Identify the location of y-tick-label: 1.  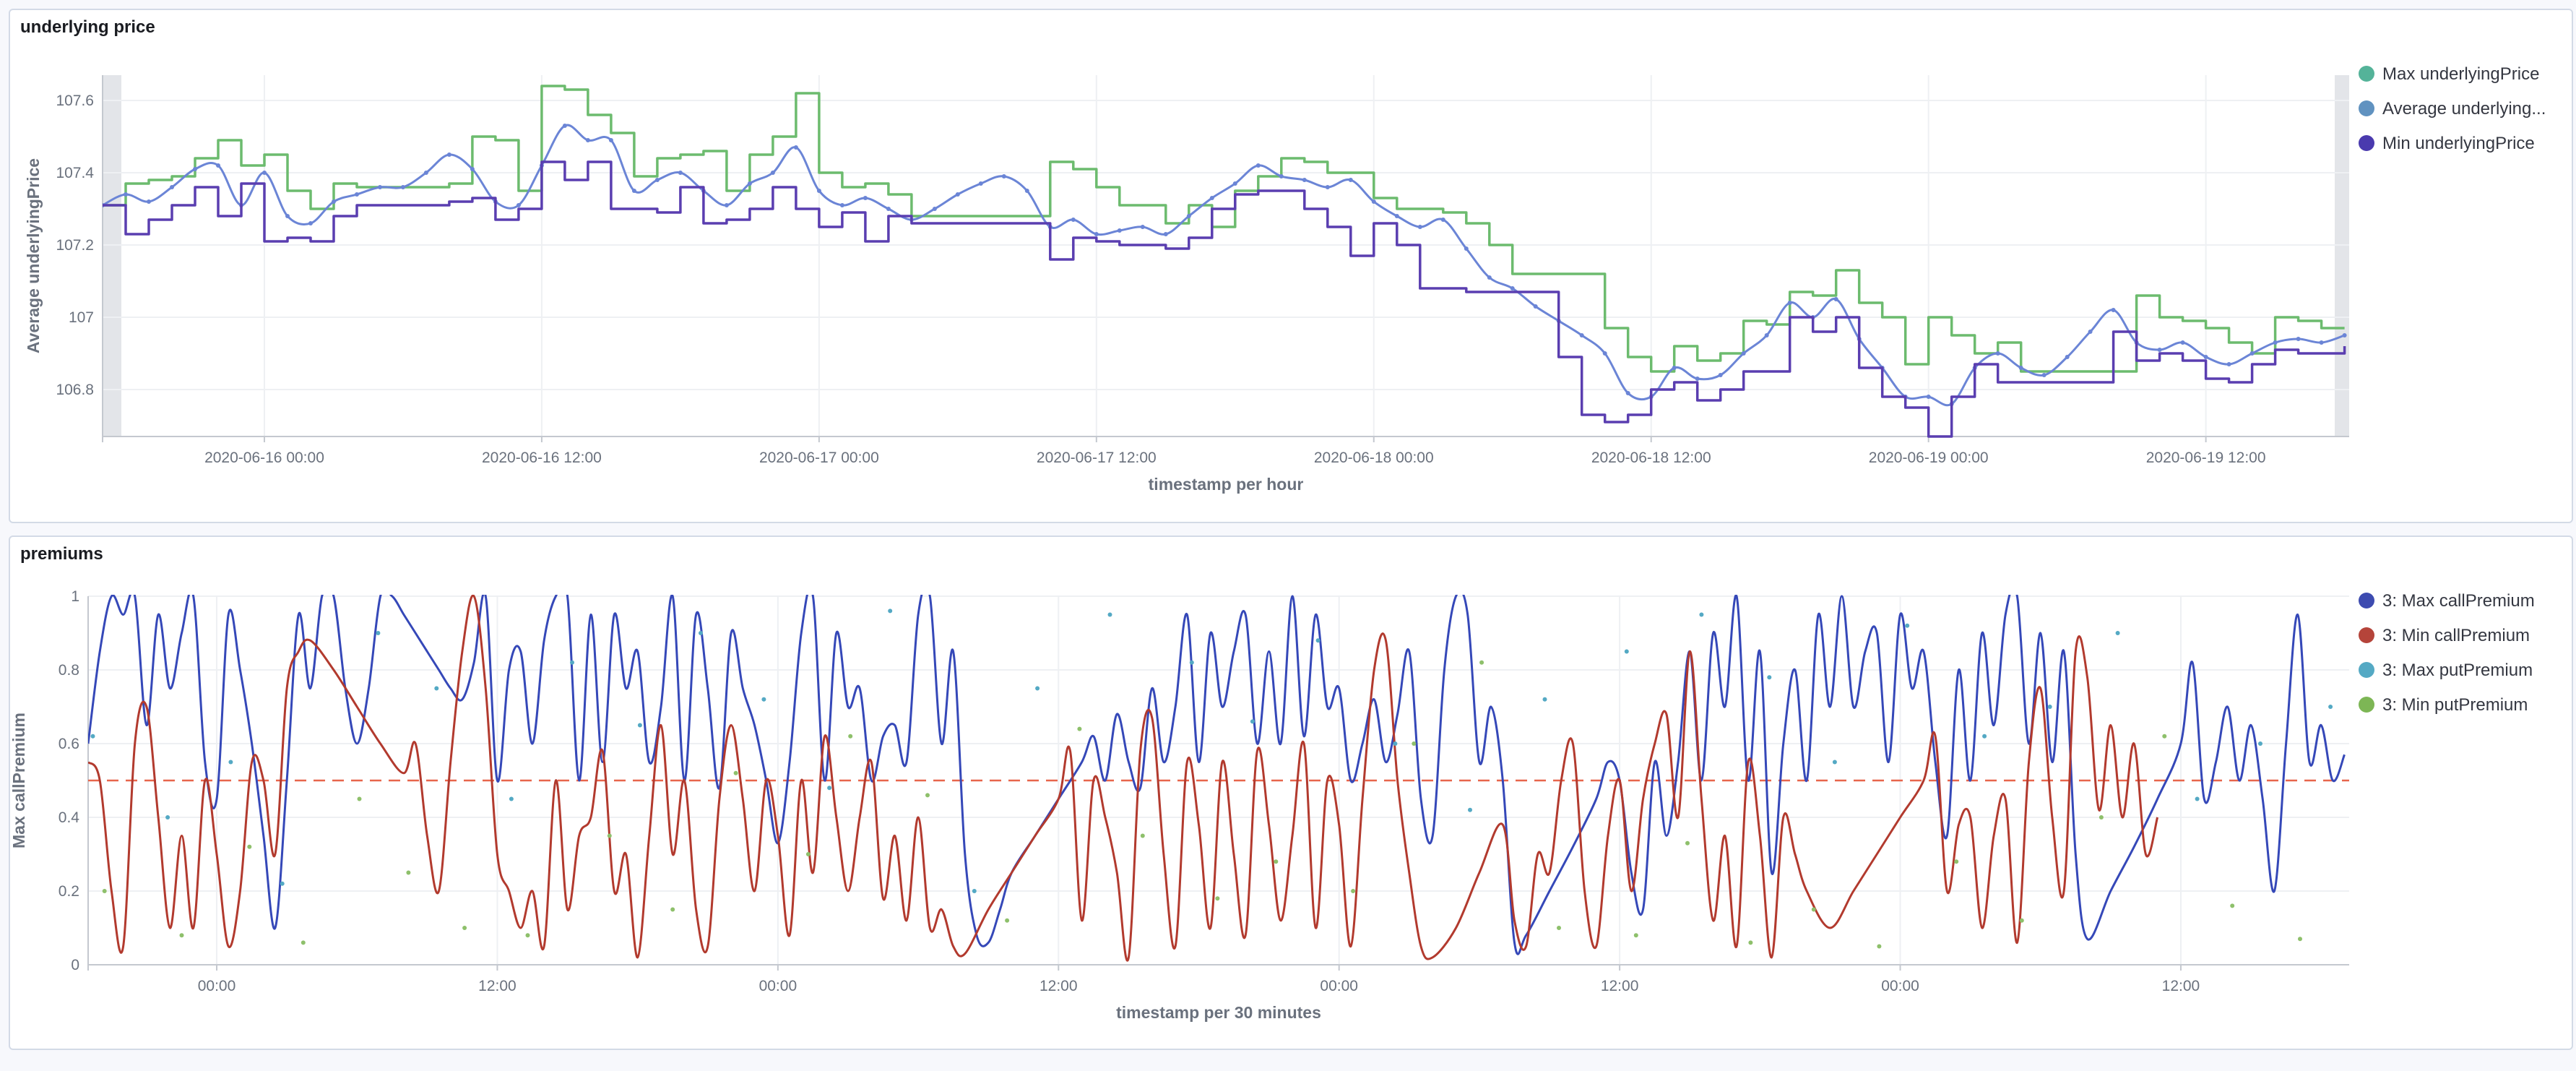
(75, 596).